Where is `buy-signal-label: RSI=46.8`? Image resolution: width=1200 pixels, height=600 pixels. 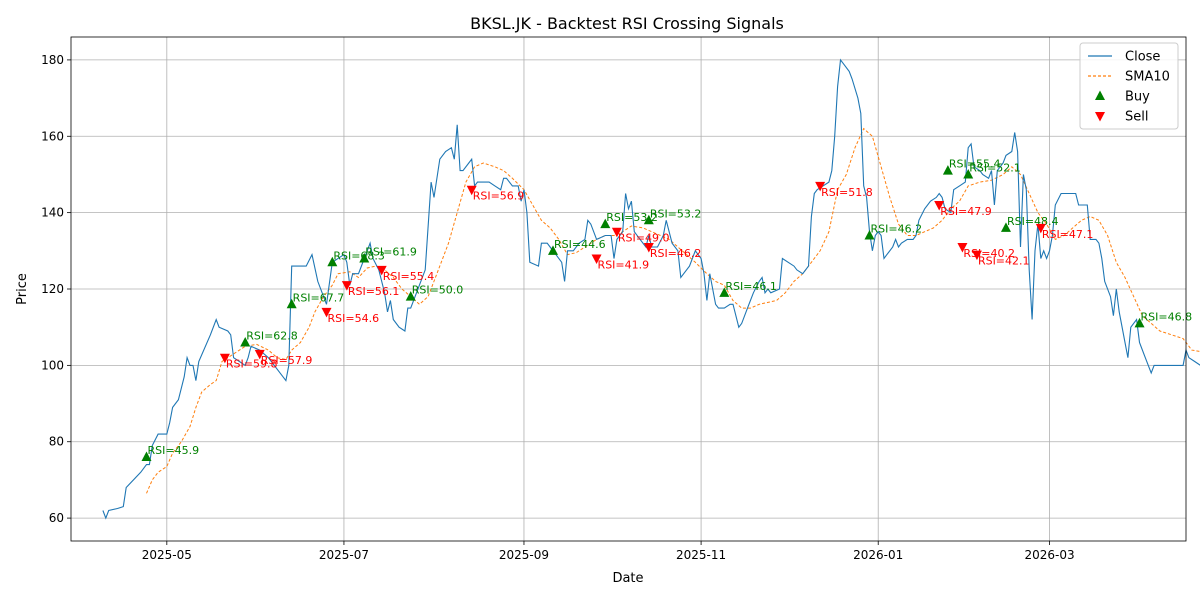 buy-signal-label: RSI=46.8 is located at coordinates (1167, 316).